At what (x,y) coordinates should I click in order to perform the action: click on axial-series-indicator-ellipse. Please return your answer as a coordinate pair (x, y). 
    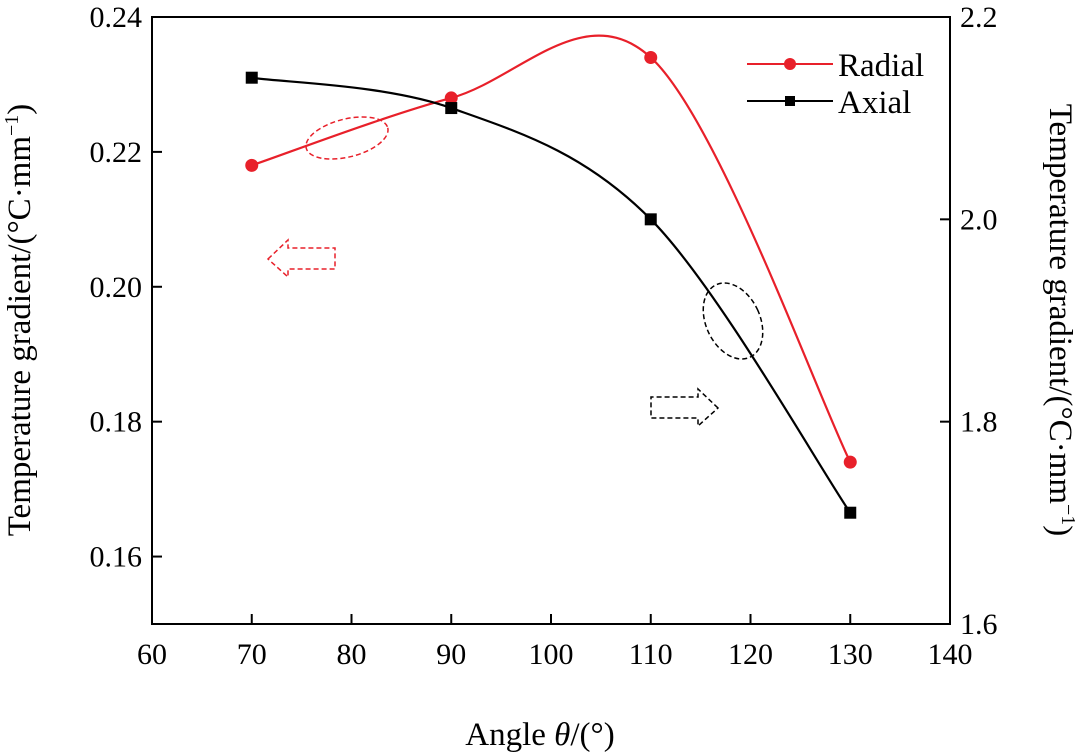
    Looking at the image, I should click on (733, 321).